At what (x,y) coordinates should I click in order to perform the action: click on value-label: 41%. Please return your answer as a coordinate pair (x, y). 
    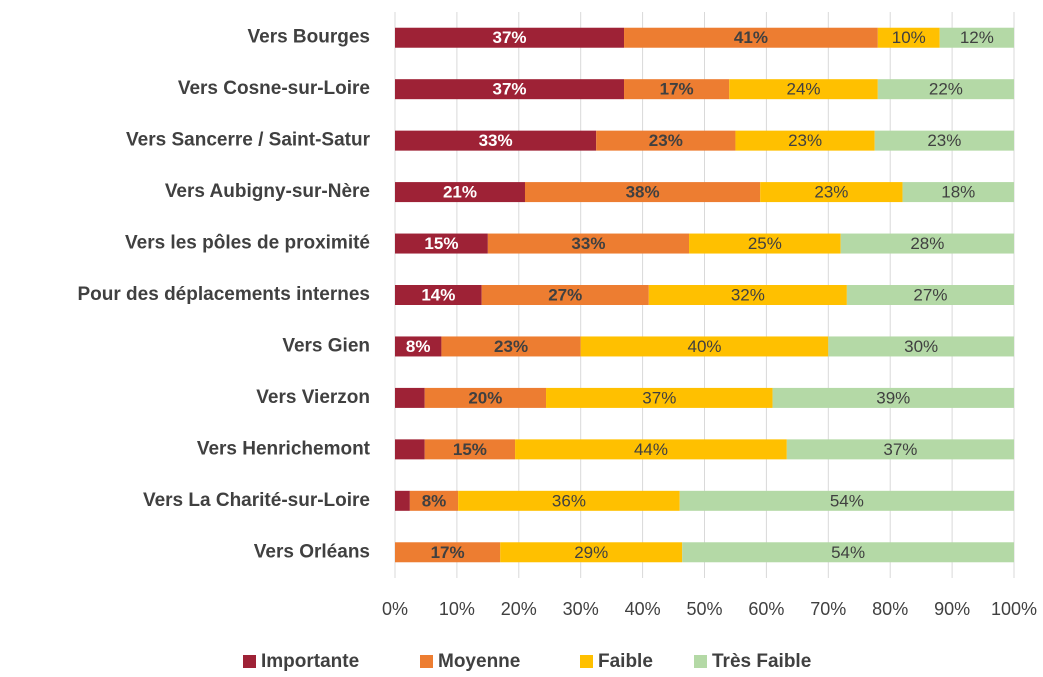
    Looking at the image, I should click on (751, 37).